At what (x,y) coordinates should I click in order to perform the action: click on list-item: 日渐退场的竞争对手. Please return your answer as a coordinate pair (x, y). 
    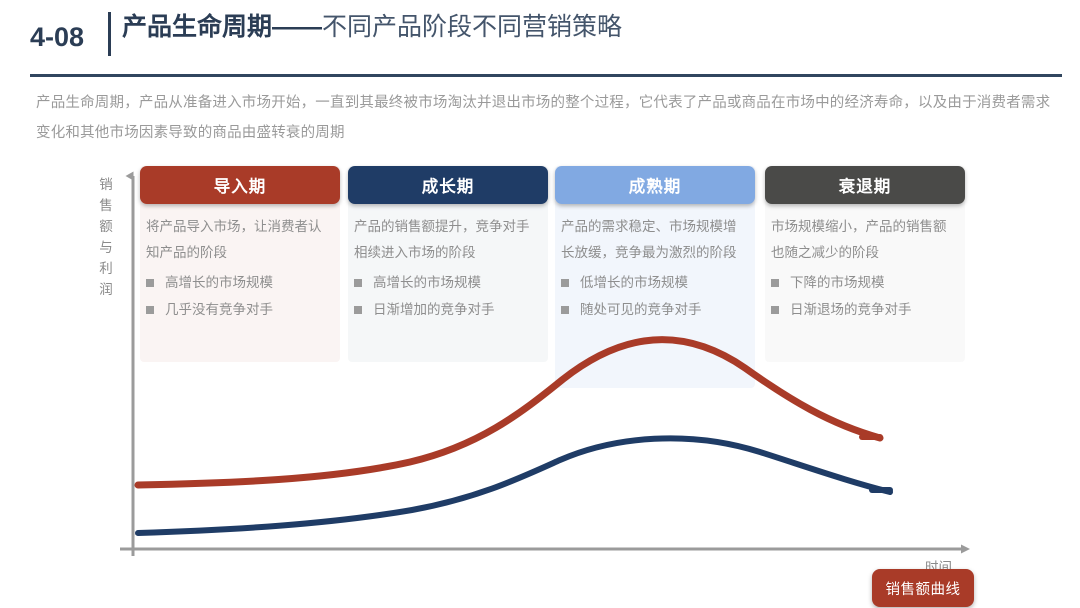
    Looking at the image, I should click on (868, 309).